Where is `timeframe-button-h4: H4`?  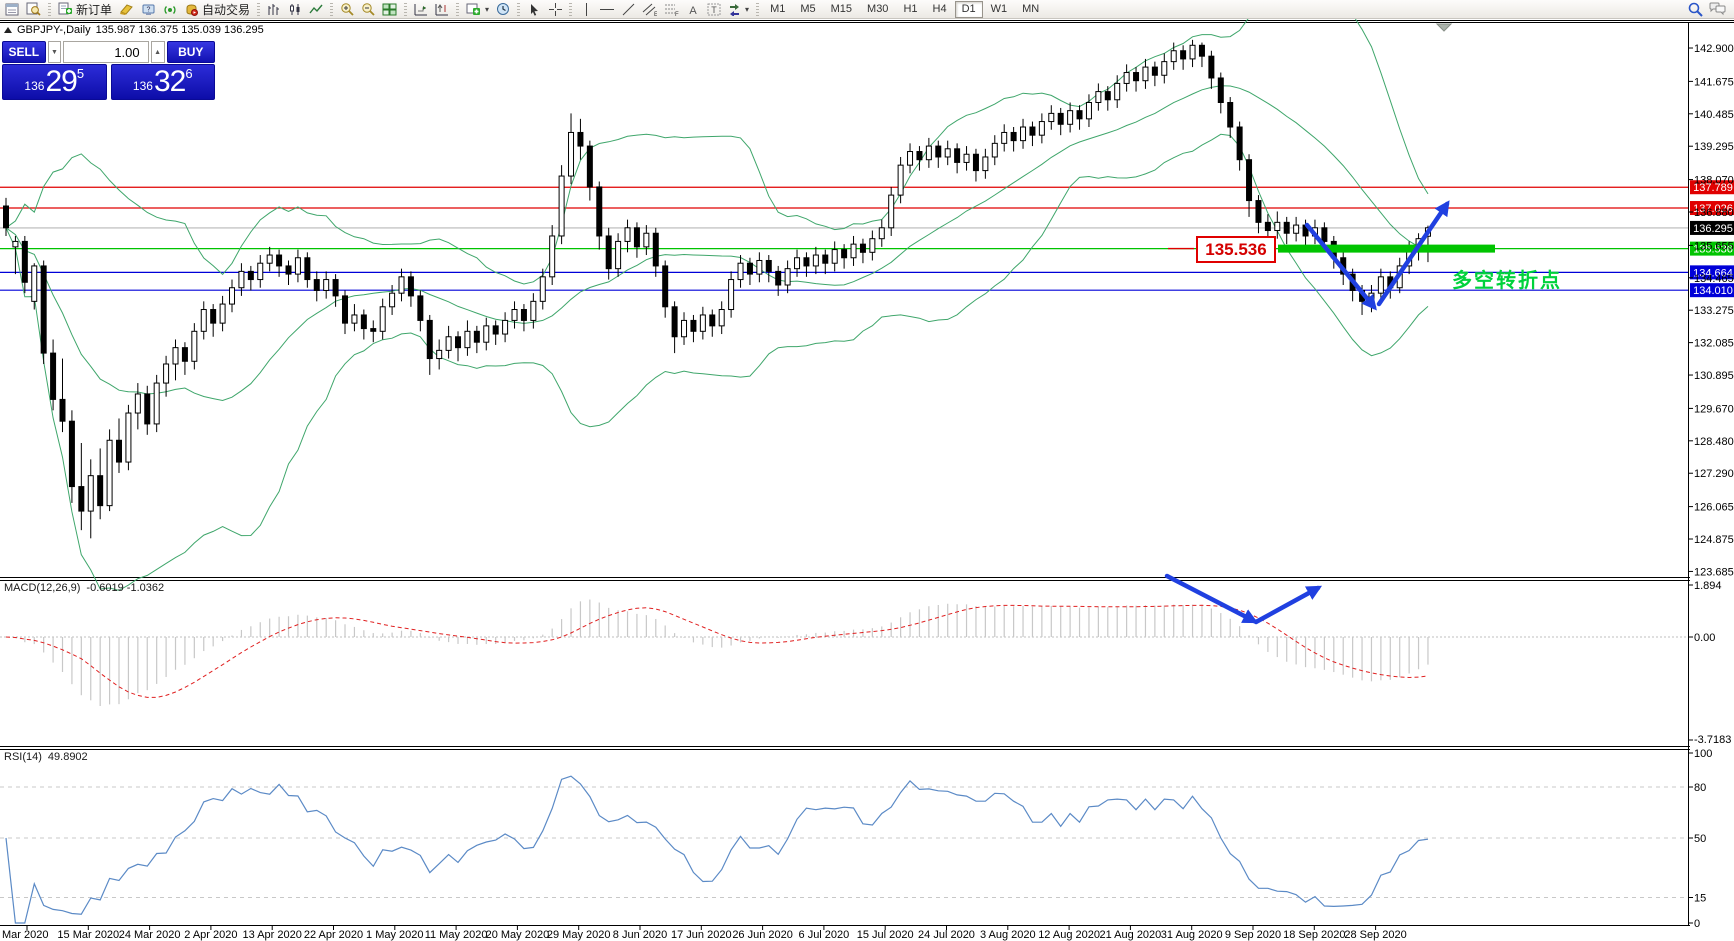
timeframe-button-h4: H4 is located at coordinates (939, 8).